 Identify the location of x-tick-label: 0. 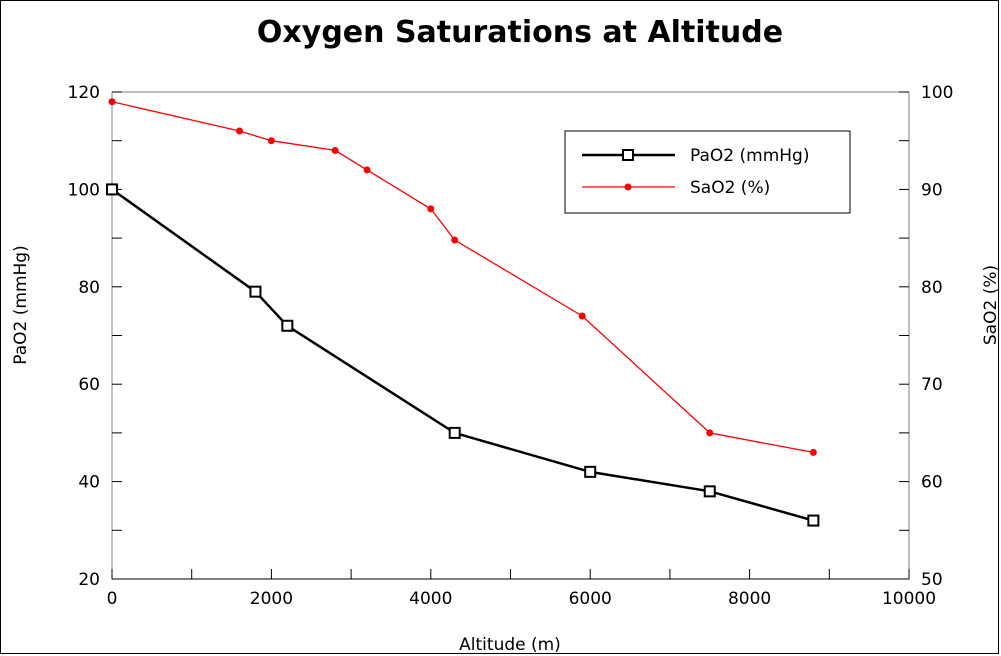
(112, 599).